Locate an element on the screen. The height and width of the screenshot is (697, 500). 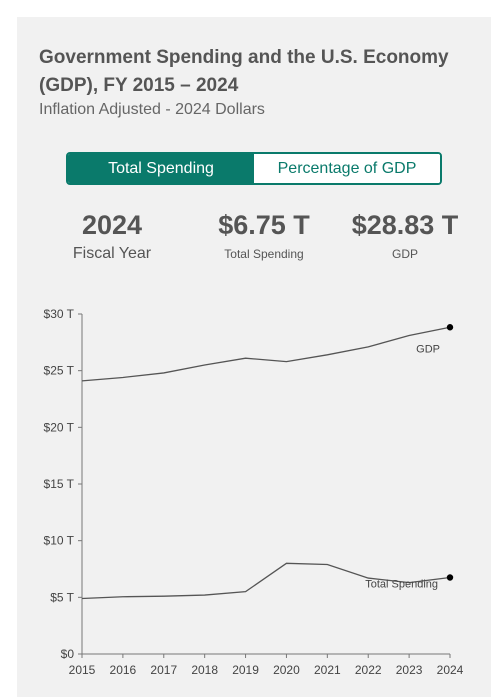
total-spending-series-label: Total Spending is located at coordinates (401, 585).